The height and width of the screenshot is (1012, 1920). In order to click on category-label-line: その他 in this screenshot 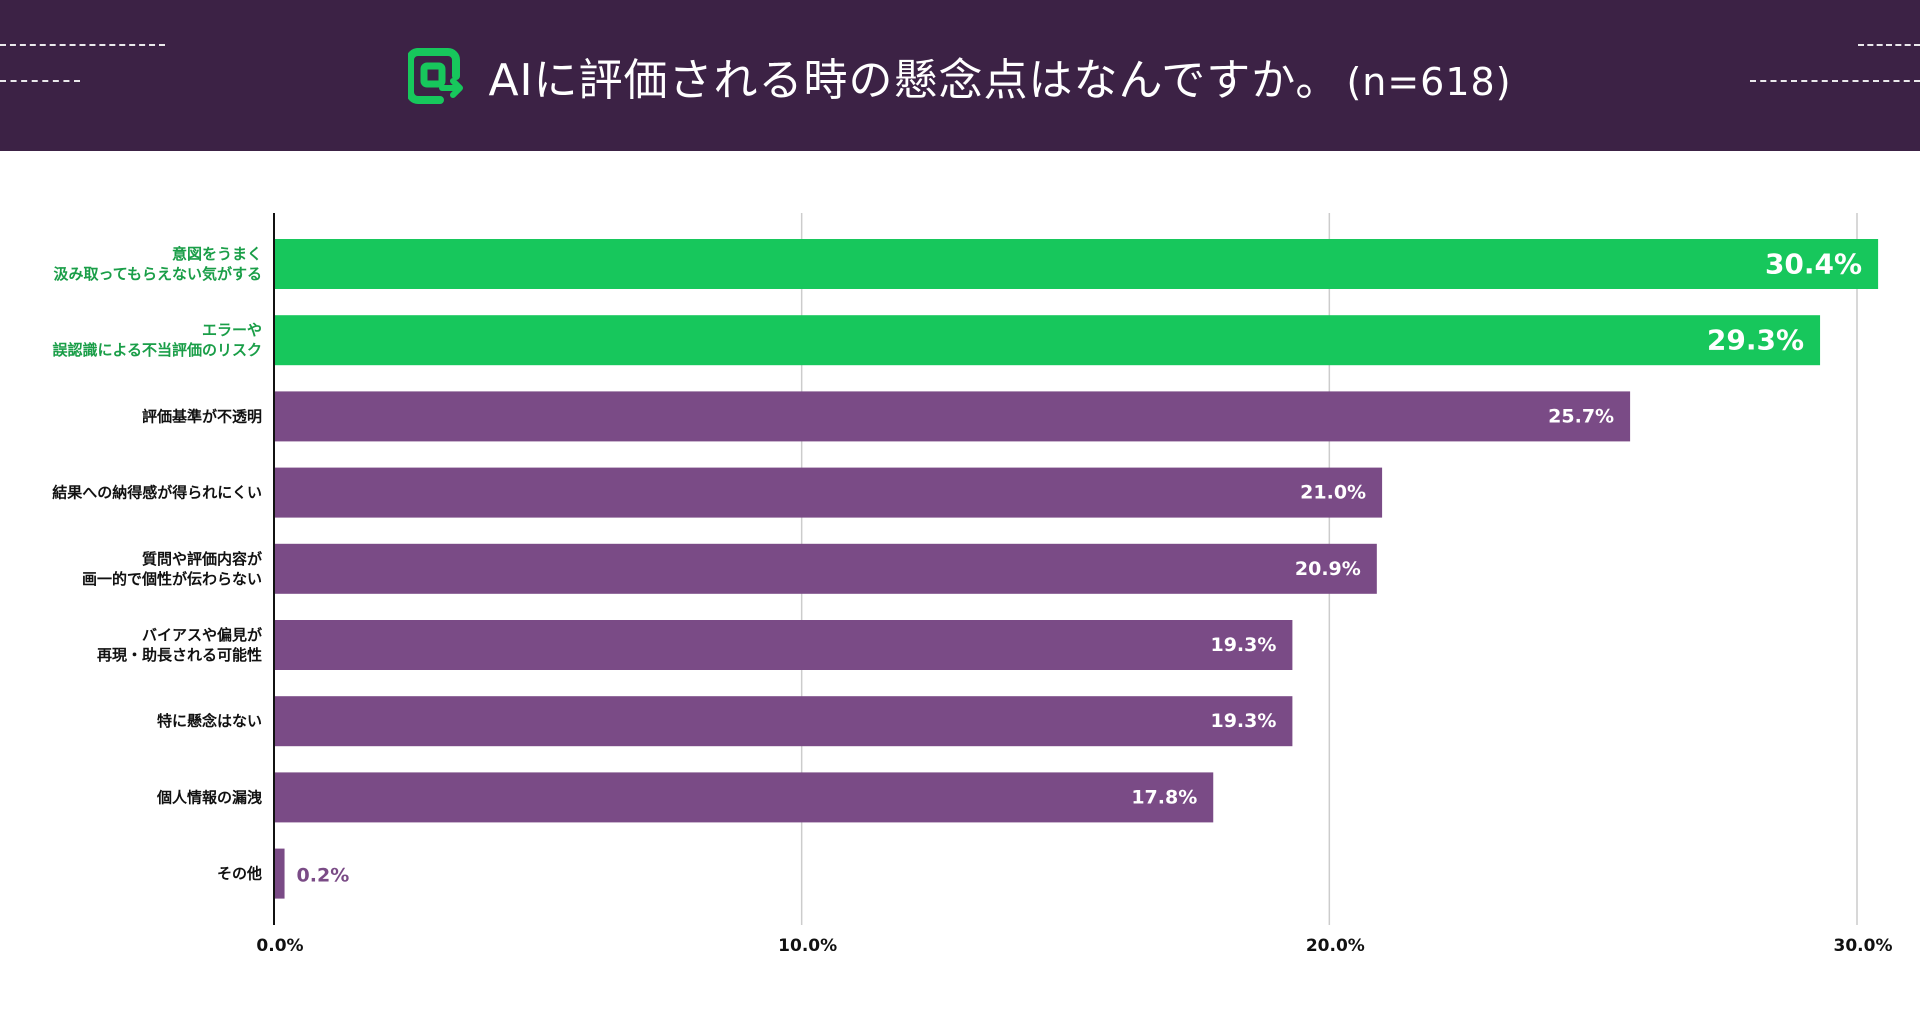, I will do `click(239, 874)`.